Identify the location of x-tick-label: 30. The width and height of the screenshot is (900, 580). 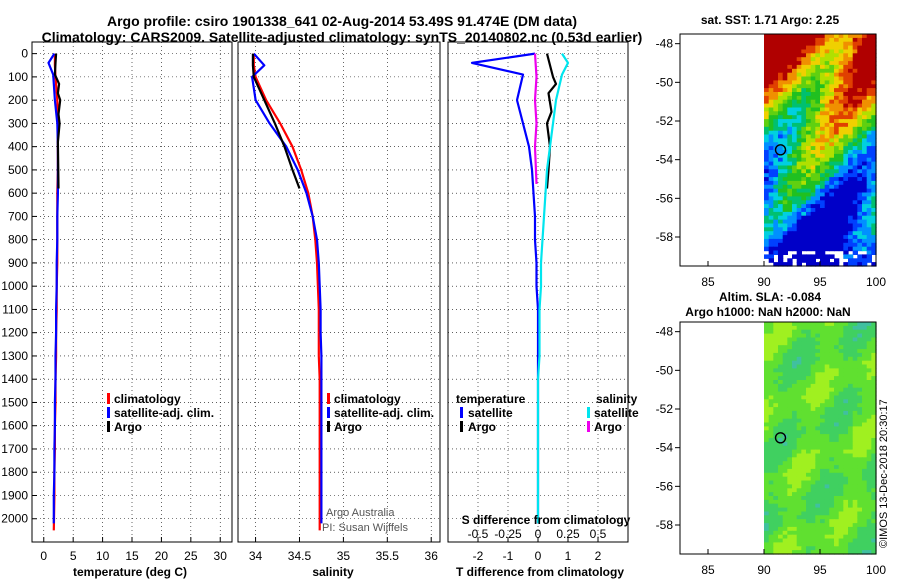
(221, 556).